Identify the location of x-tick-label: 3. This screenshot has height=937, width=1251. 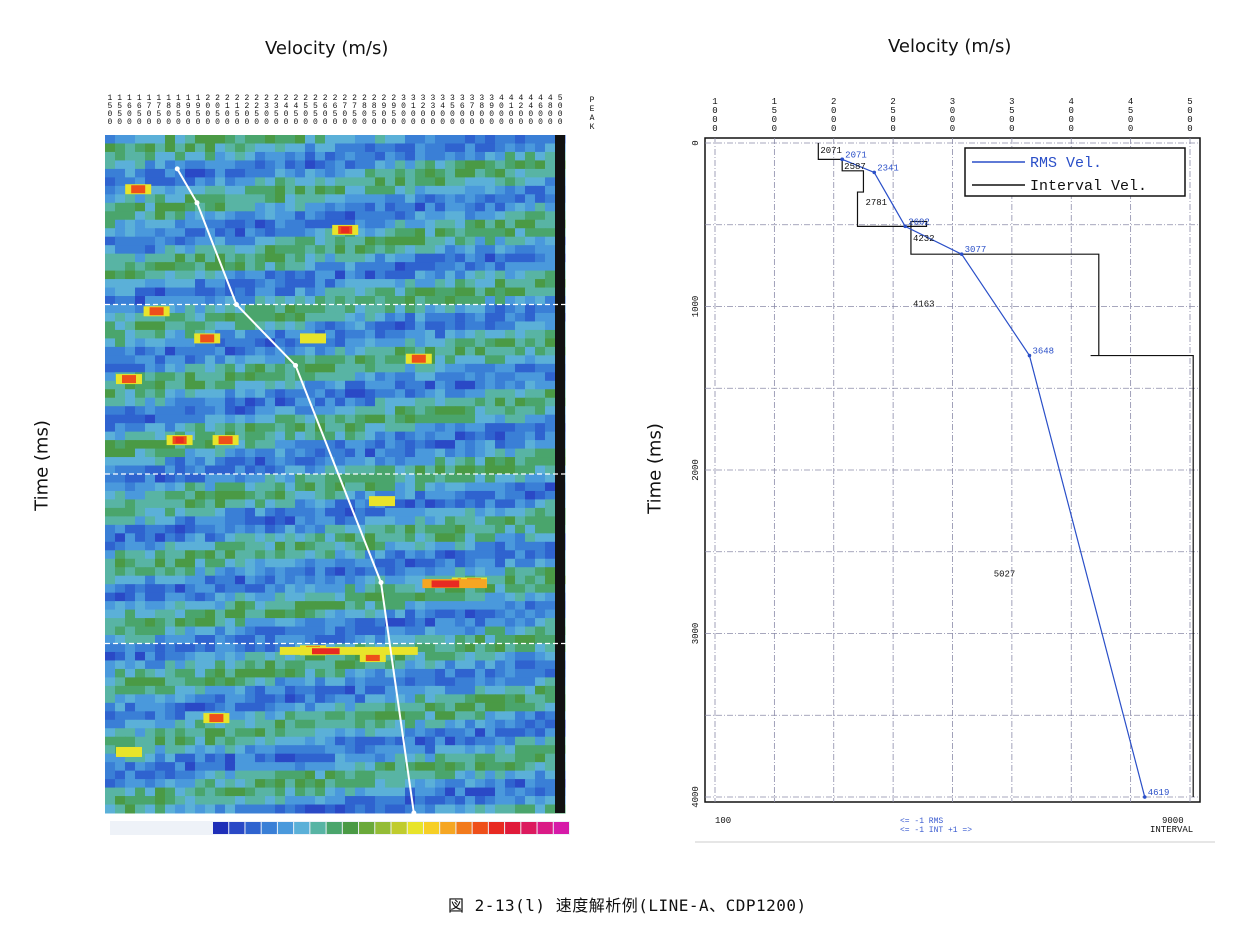
(442, 98).